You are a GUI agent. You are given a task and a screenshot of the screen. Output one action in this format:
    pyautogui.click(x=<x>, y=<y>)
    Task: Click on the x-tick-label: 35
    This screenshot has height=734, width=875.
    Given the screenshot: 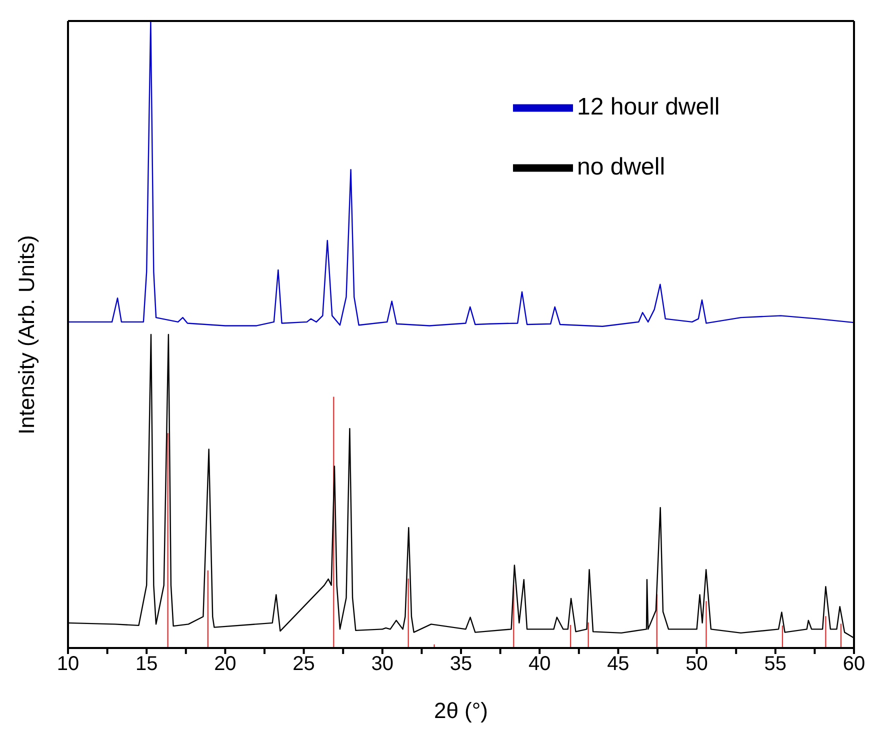 What is the action you would take?
    pyautogui.click(x=461, y=664)
    